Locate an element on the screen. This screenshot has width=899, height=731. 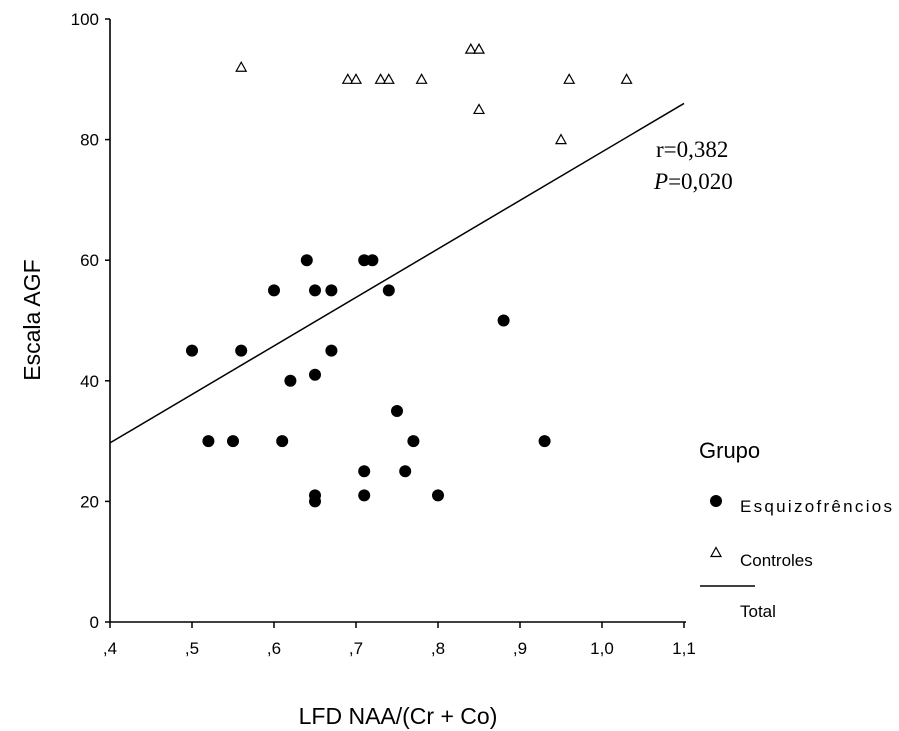
p-value-label: P=0,020 is located at coordinates (693, 181).